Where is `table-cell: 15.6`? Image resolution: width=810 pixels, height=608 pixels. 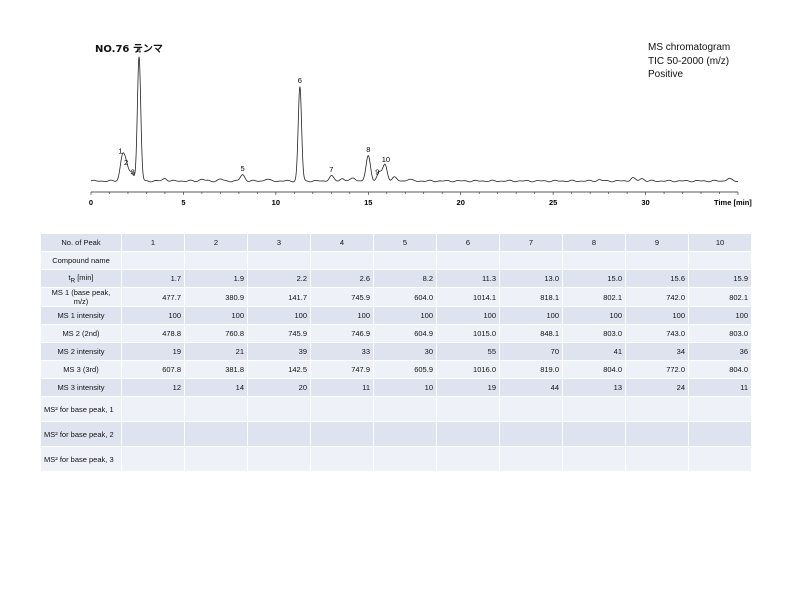
table-cell: 15.6 is located at coordinates (657, 278).